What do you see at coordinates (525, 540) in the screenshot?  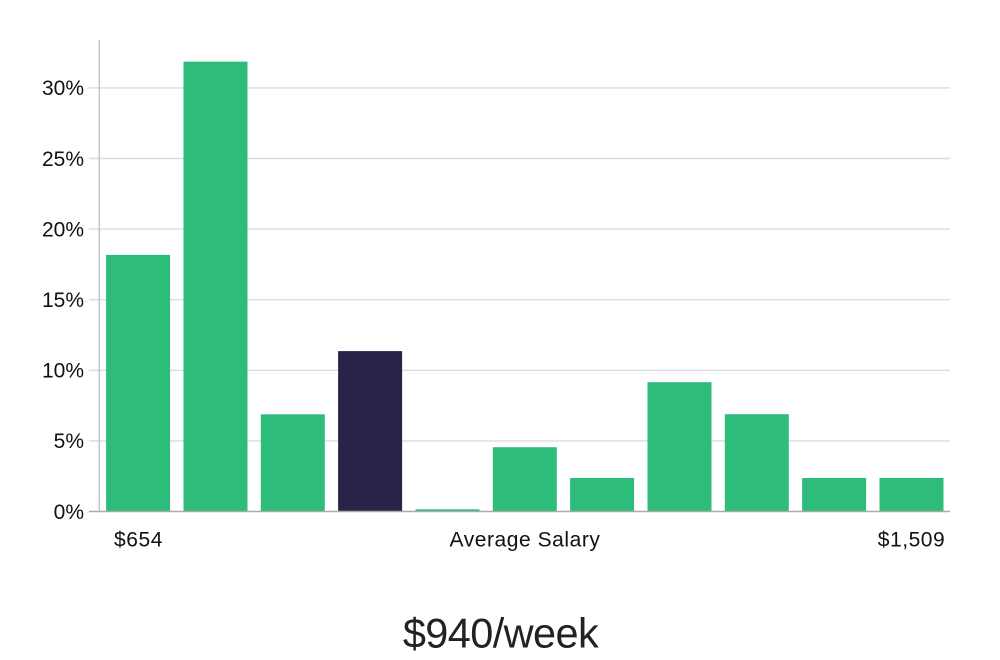 I see `svg-text: Average Salary` at bounding box center [525, 540].